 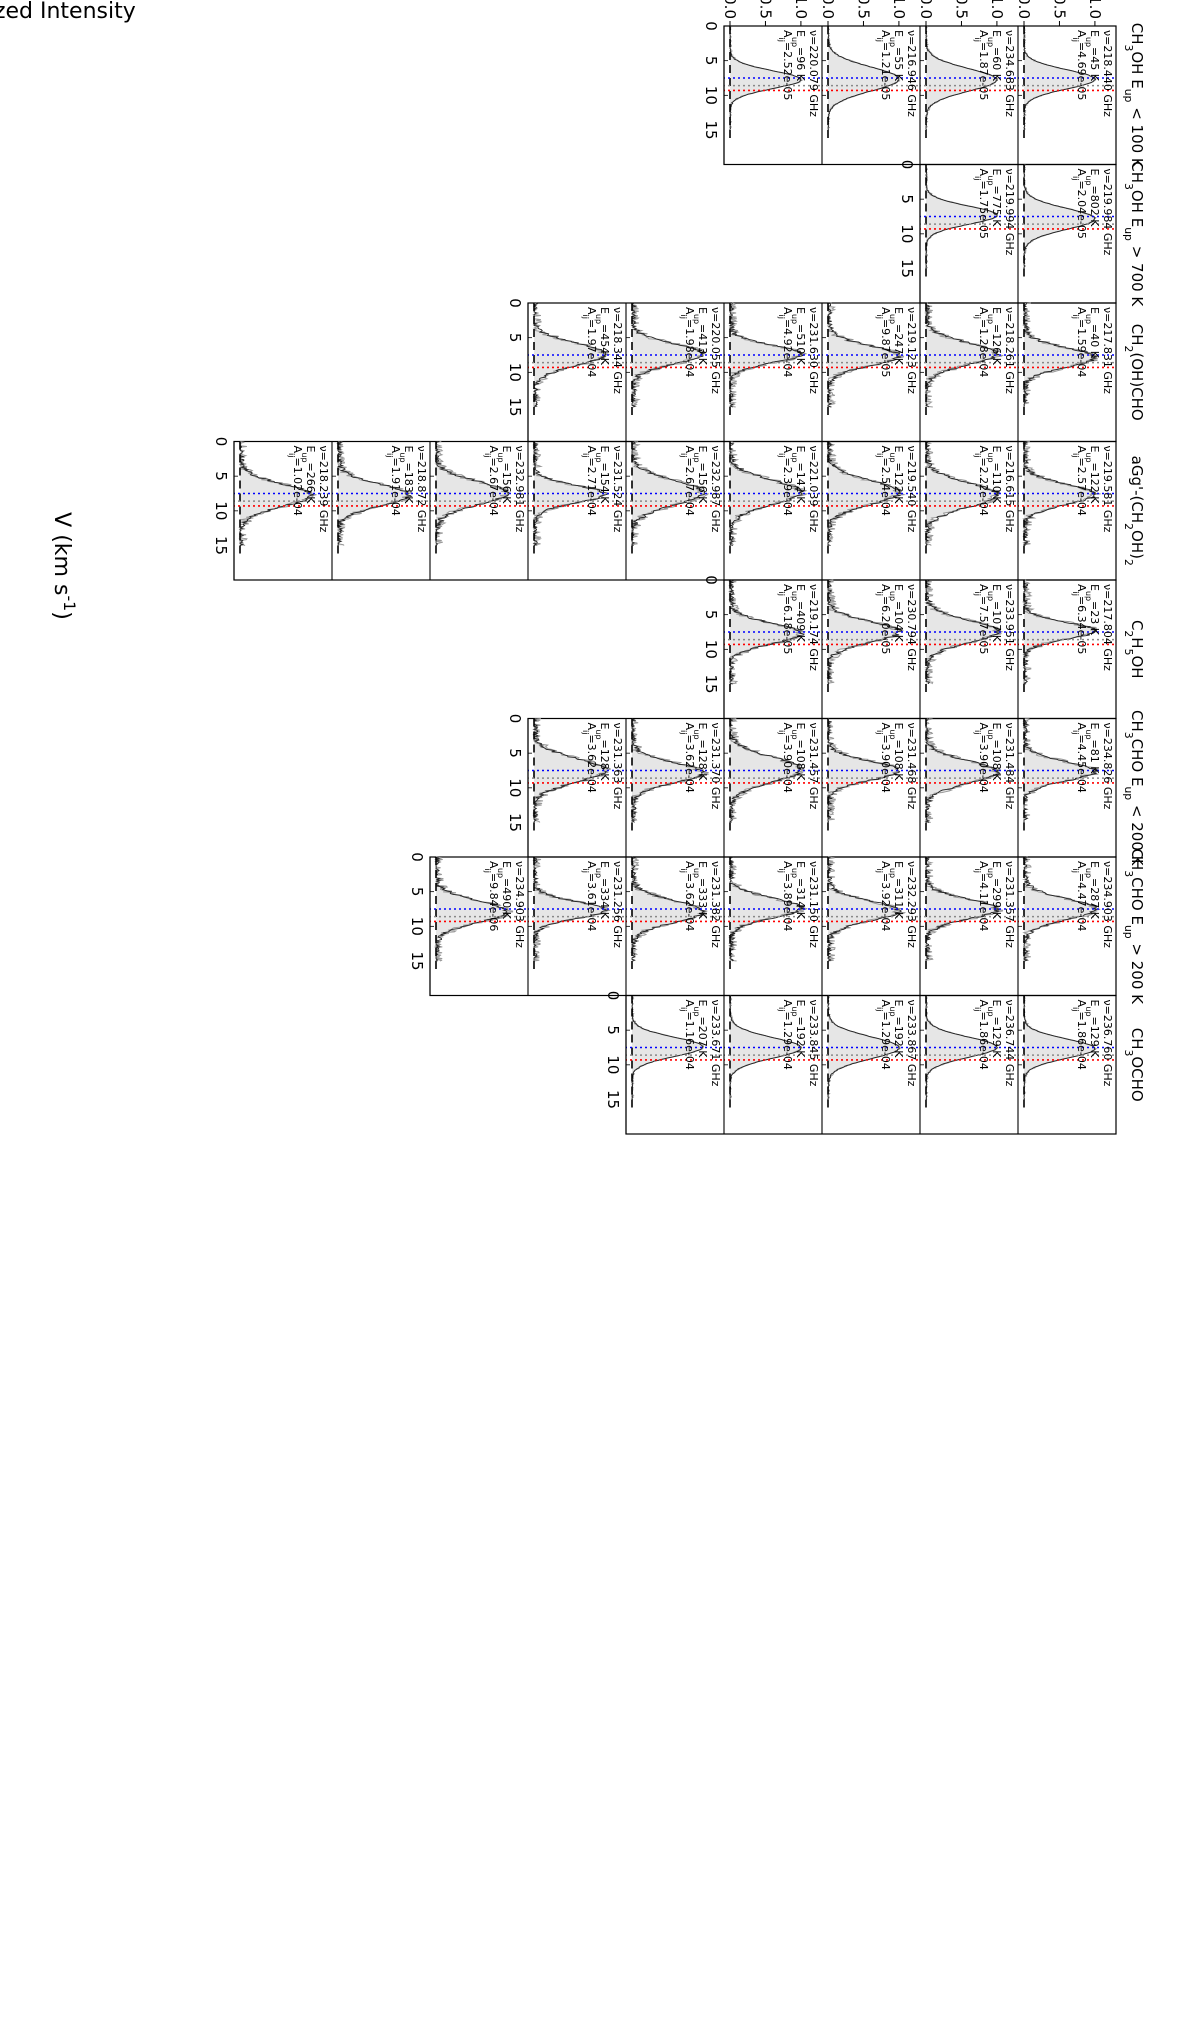 What do you see at coordinates (1093, 890) in the screenshot?
I see `upper-energy: Eup=287 K` at bounding box center [1093, 890].